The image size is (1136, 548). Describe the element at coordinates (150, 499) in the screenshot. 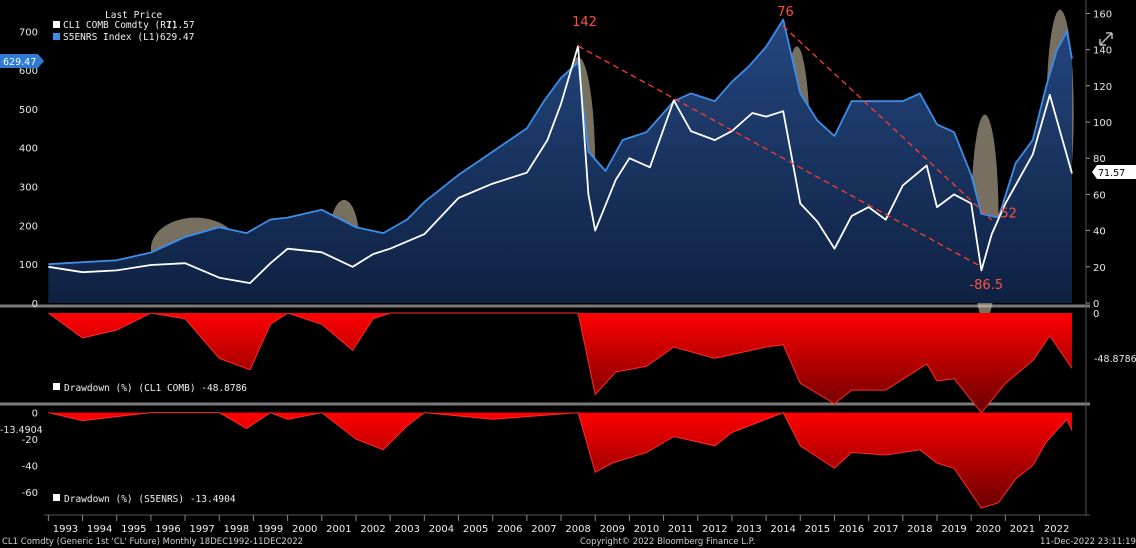

I see `dd2-legend-label: Drawdown (%) (S5ENRS) -13.4904` at that location.